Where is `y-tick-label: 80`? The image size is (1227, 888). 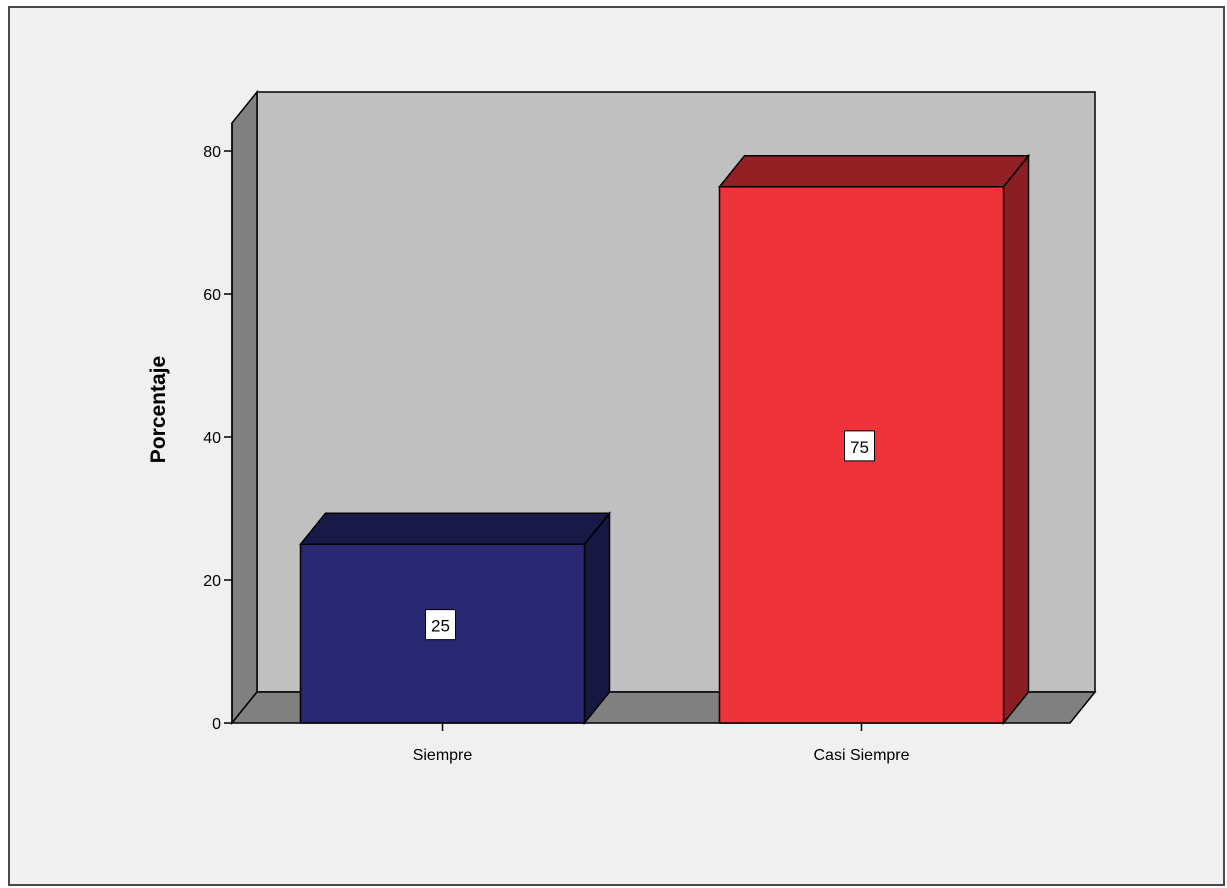
y-tick-label: 80 is located at coordinates (212, 152).